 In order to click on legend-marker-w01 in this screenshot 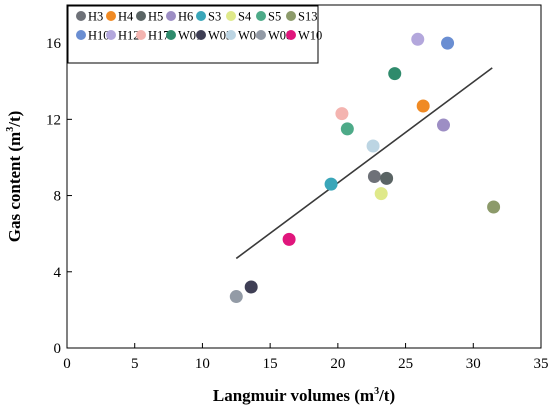, I will do `click(171, 35)`.